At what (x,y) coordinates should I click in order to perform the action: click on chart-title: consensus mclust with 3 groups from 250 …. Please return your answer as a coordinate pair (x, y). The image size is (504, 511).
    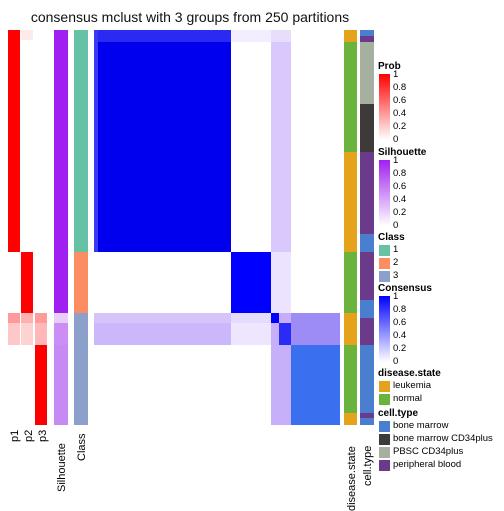
    Looking at the image, I should click on (190, 17).